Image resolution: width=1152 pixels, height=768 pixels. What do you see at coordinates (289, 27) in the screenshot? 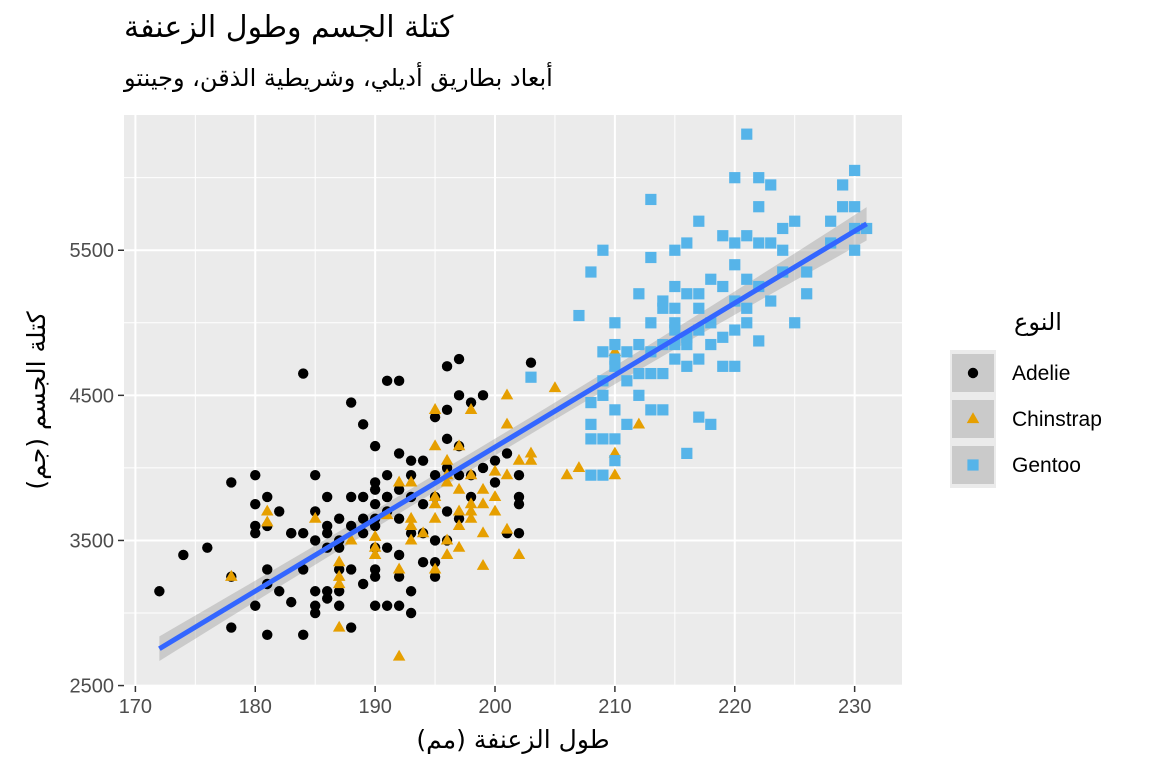
I see `chart-title: كتلة الجسم وطول الزعنفة` at bounding box center [289, 27].